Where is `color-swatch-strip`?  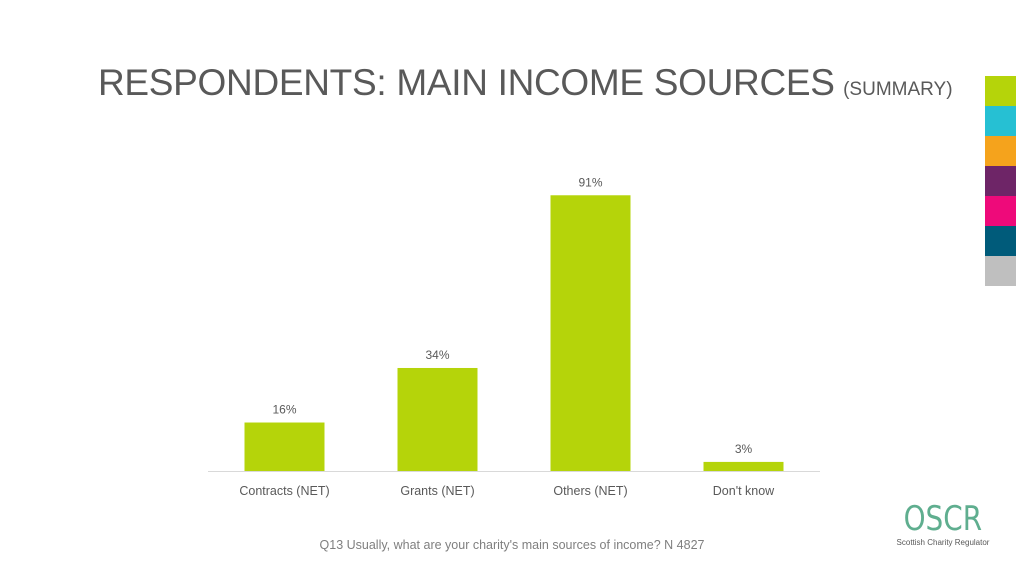
color-swatch-strip is located at coordinates (1000, 181).